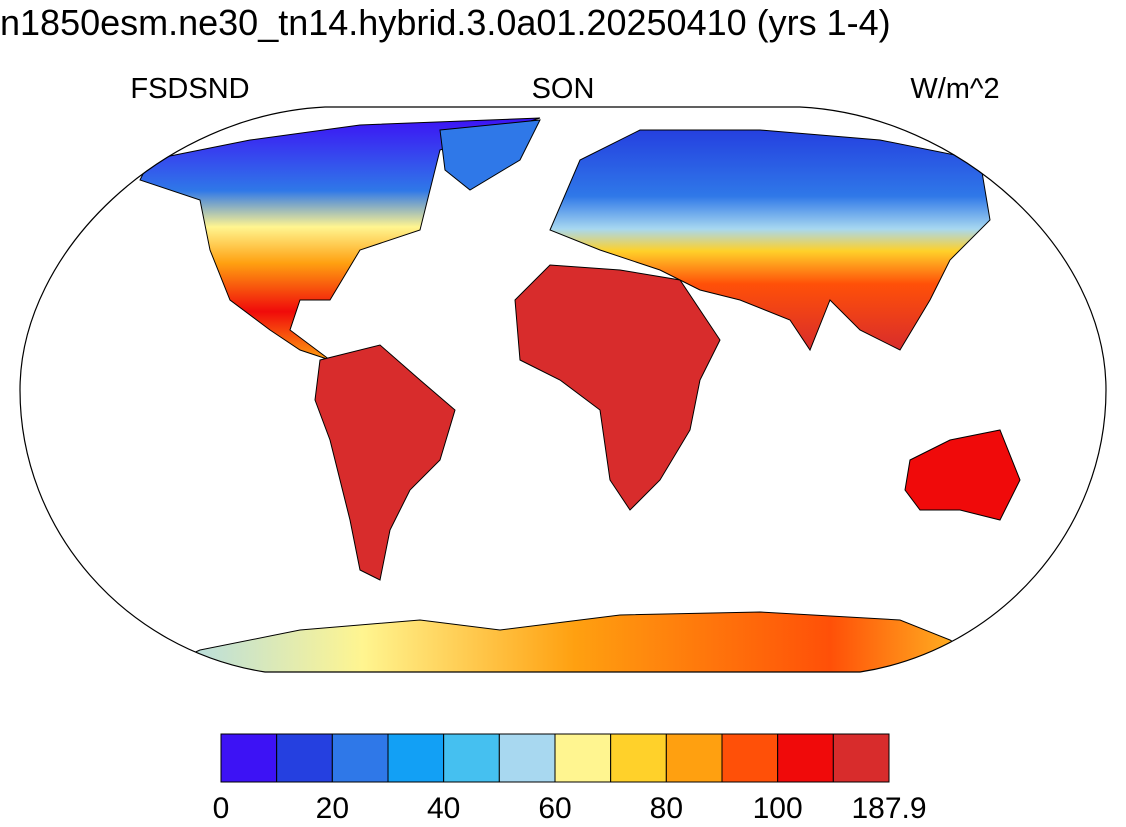  I want to click on colorbar-tick-label: 187.9, so click(888, 807).